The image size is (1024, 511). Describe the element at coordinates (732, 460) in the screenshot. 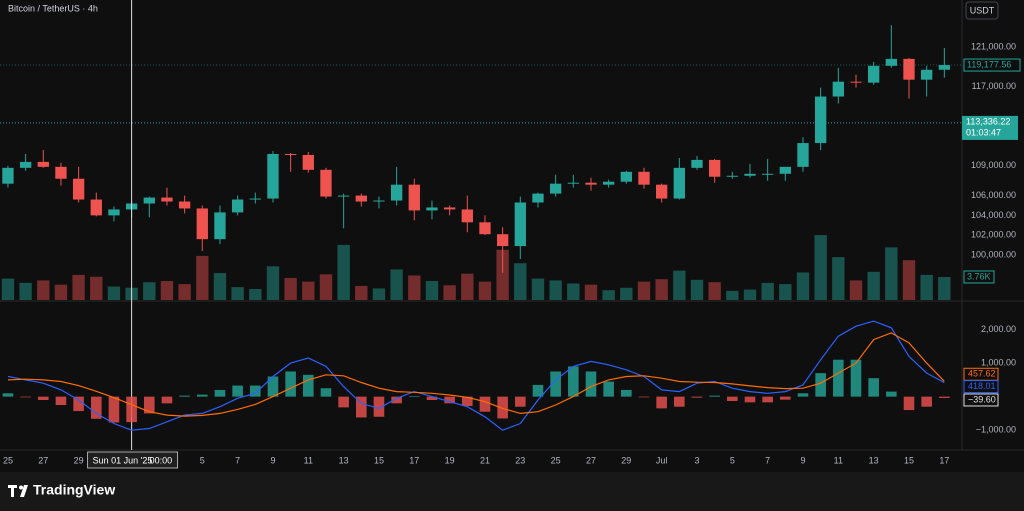

I see `time-tick-label: 5` at that location.